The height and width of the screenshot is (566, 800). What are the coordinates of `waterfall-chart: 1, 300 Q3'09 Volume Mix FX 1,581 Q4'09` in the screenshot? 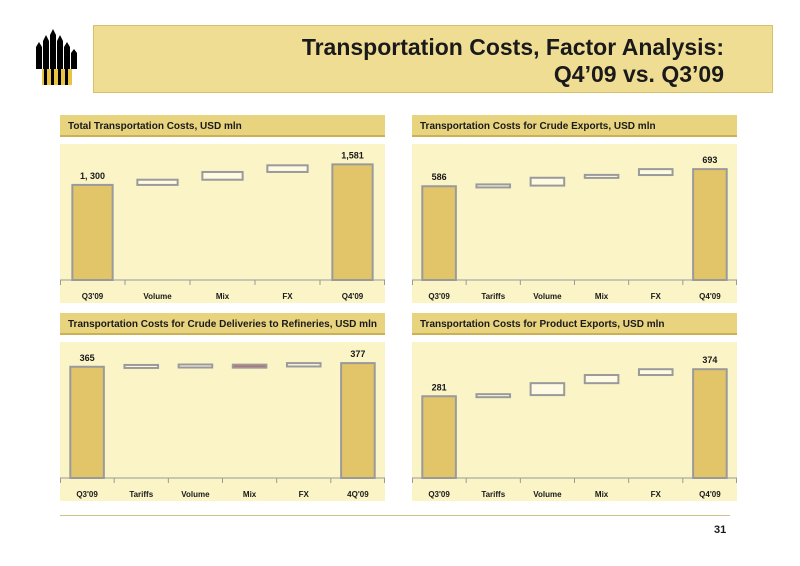 It's located at (222, 225).